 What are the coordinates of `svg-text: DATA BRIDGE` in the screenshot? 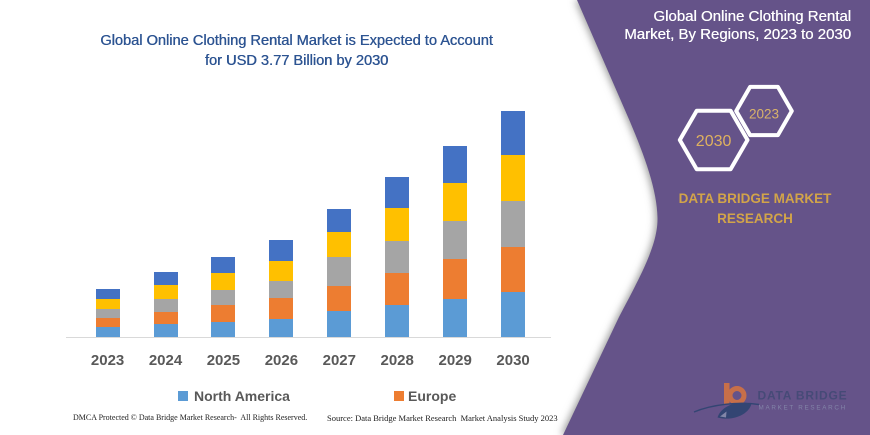 It's located at (803, 396).